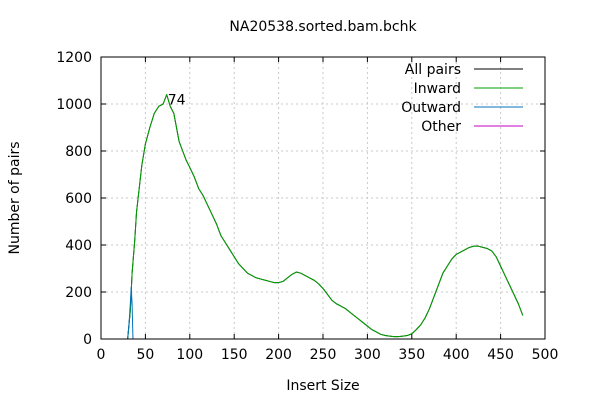 This screenshot has height=400, width=600. What do you see at coordinates (78, 246) in the screenshot?
I see `y-tick-label: 400` at bounding box center [78, 246].